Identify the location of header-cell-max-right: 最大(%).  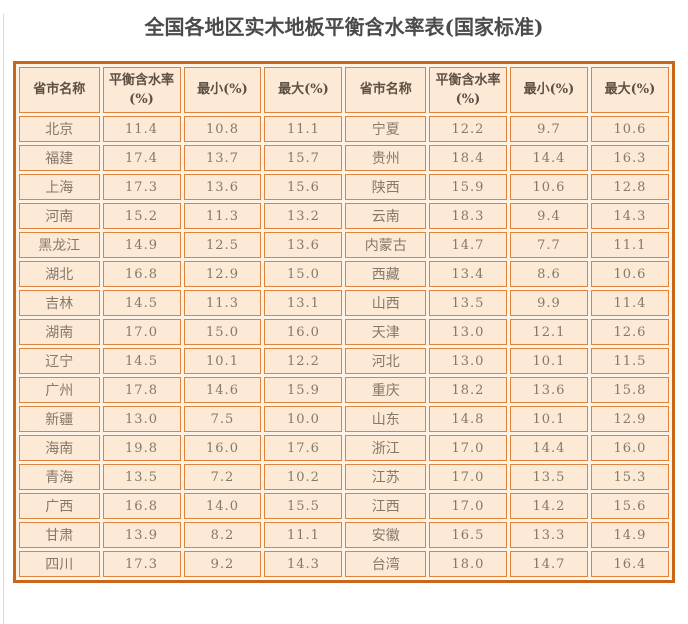
(629, 90).